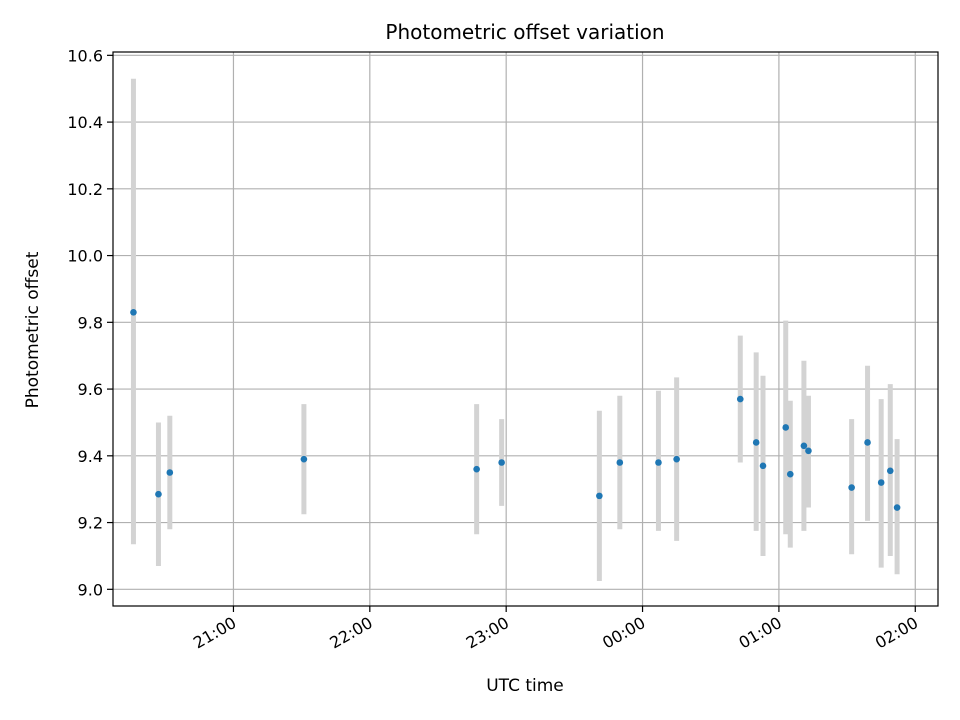 This screenshot has width=960, height=720. I want to click on chart-title: Photometric offset variation, so click(524, 32).